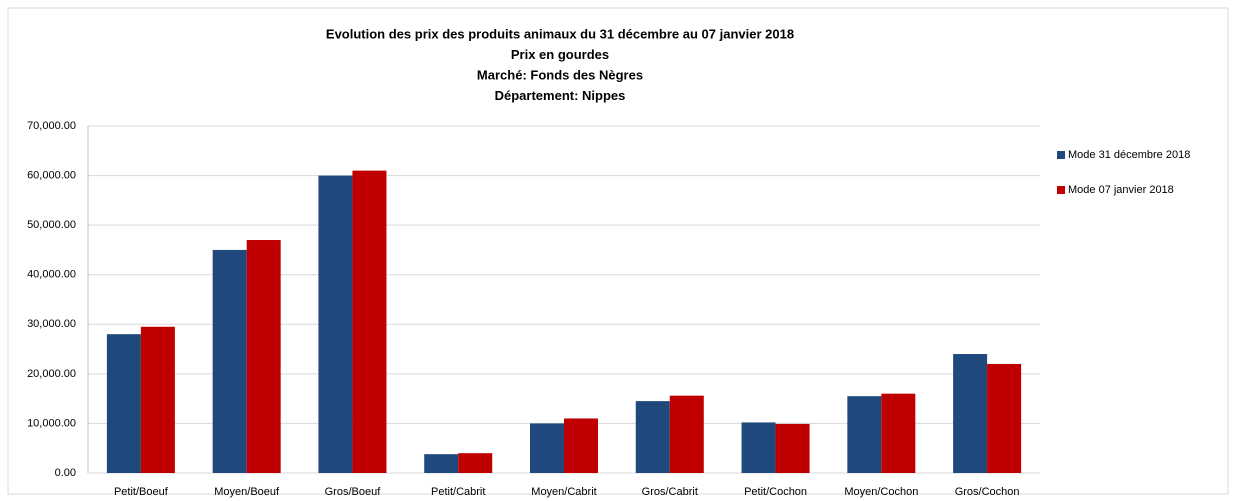 The image size is (1236, 501). Describe the element at coordinates (247, 492) in the screenshot. I see `x-tick-label: Moyen/Boeuf` at that location.